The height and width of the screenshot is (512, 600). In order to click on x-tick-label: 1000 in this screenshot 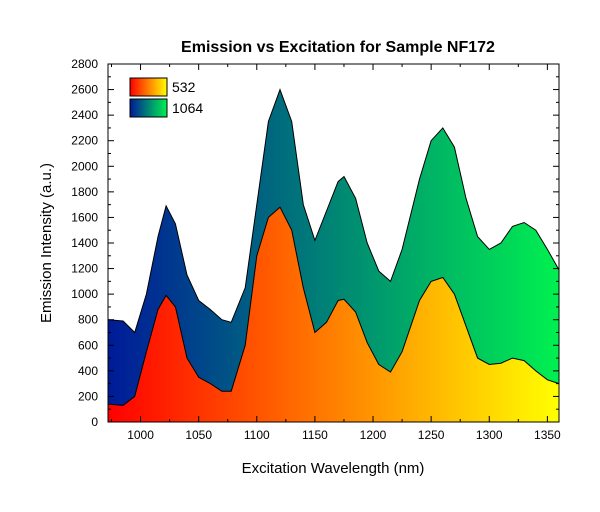, I will do `click(140, 435)`.